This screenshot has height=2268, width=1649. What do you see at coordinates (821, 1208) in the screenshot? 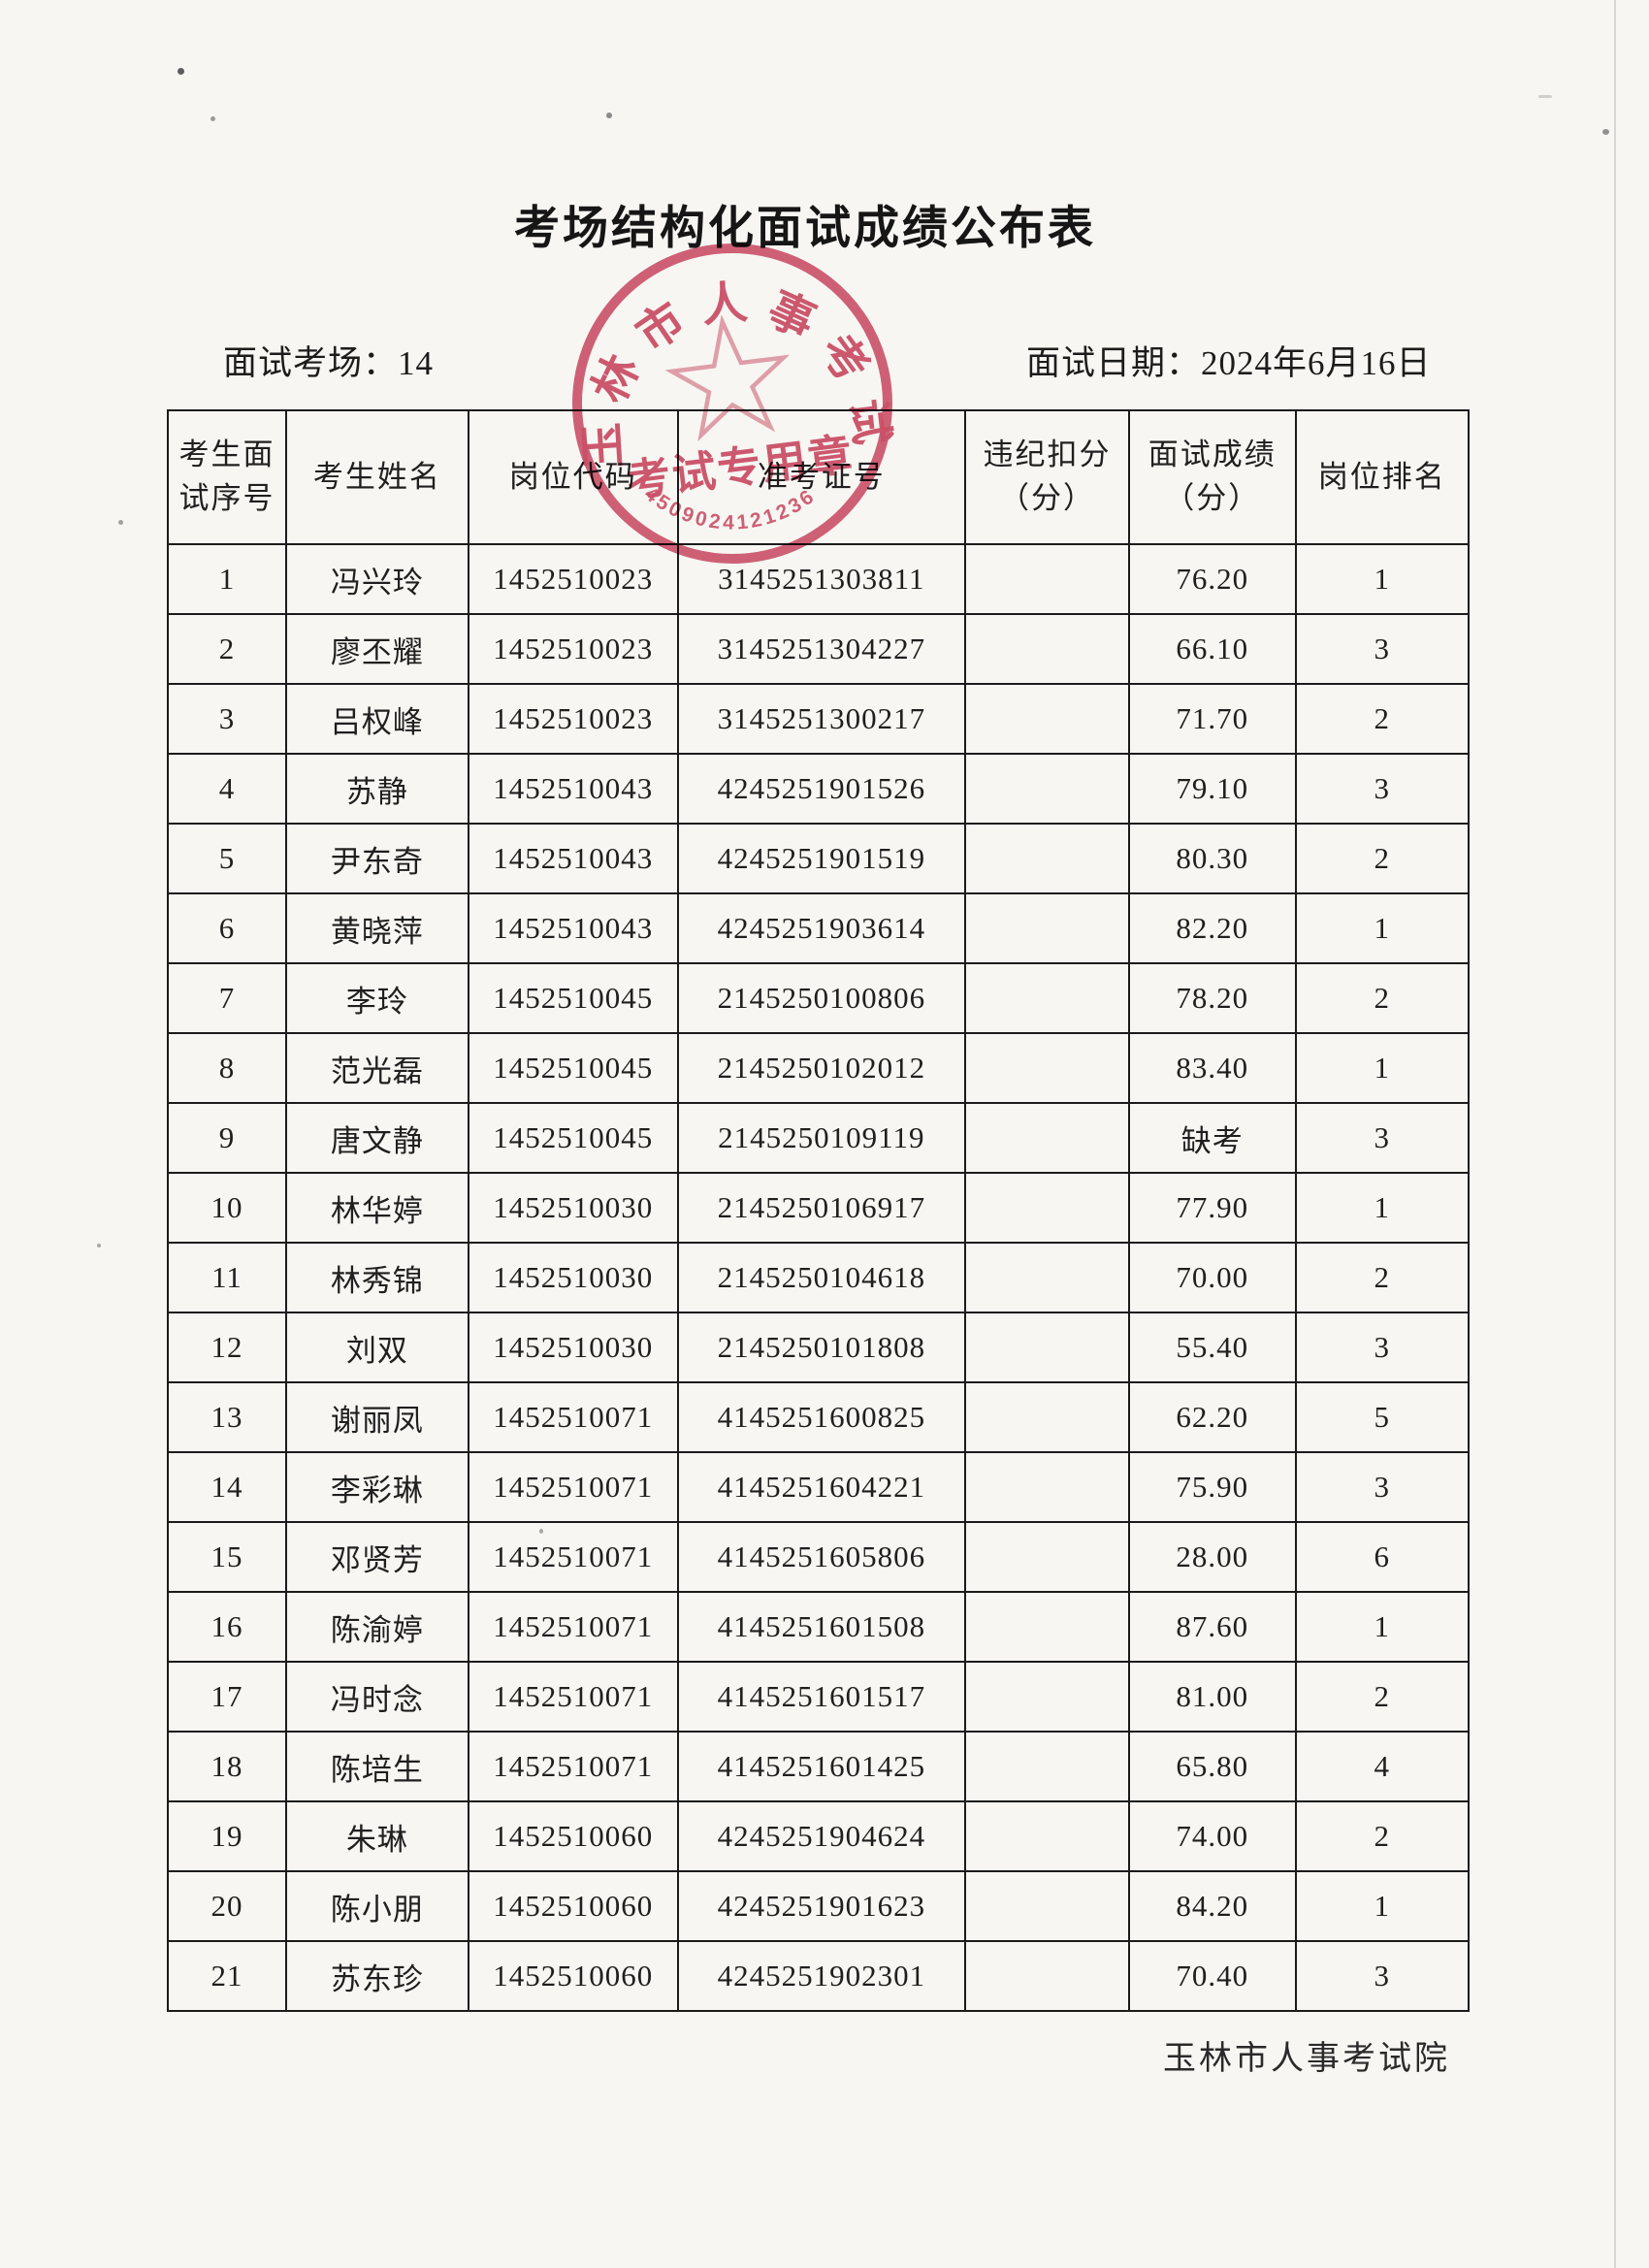
I see `table-cell: 2145250106917` at bounding box center [821, 1208].